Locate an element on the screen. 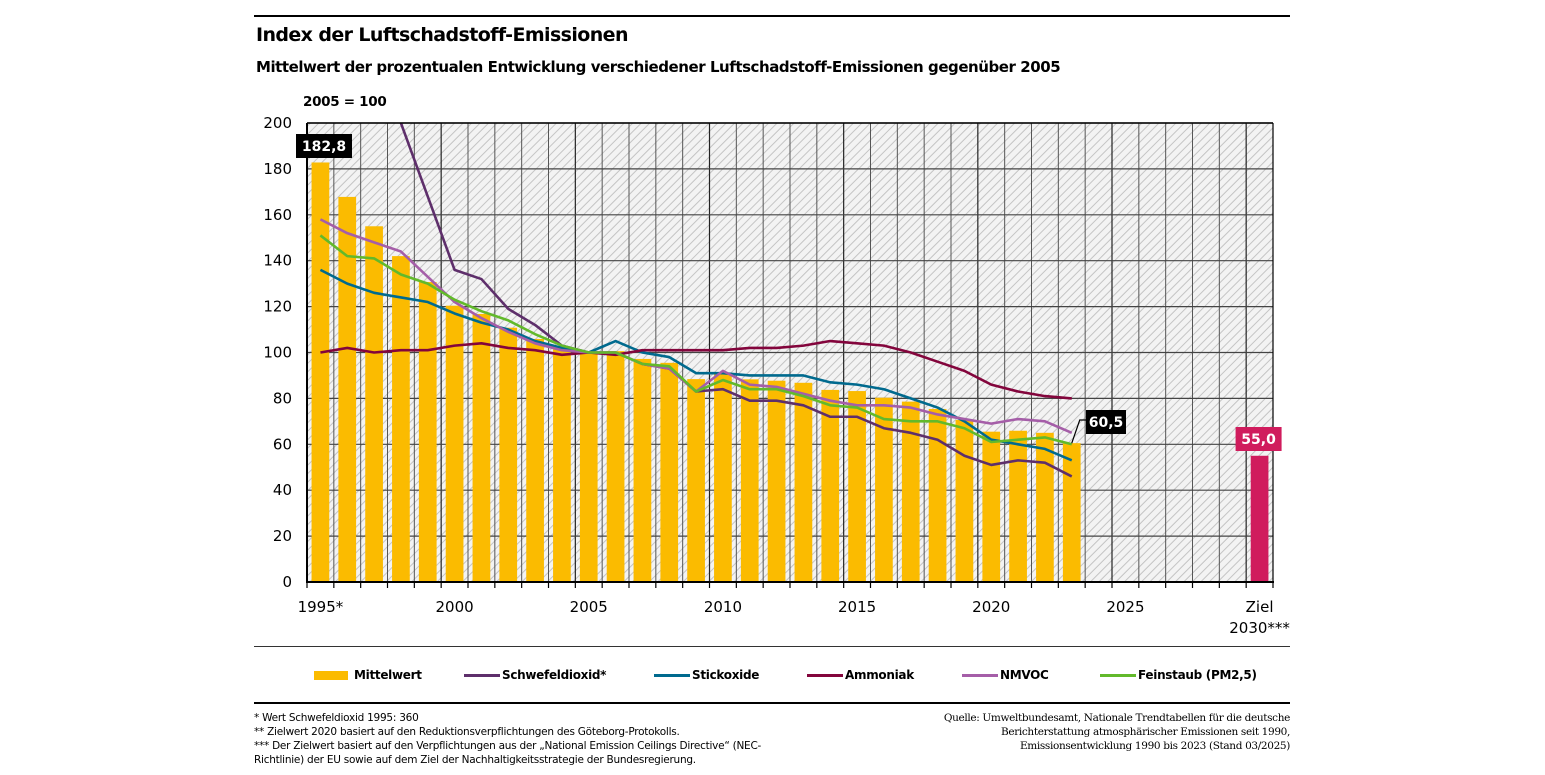 This screenshot has height=775, width=1545. y-tick-label: 140 is located at coordinates (277, 261).